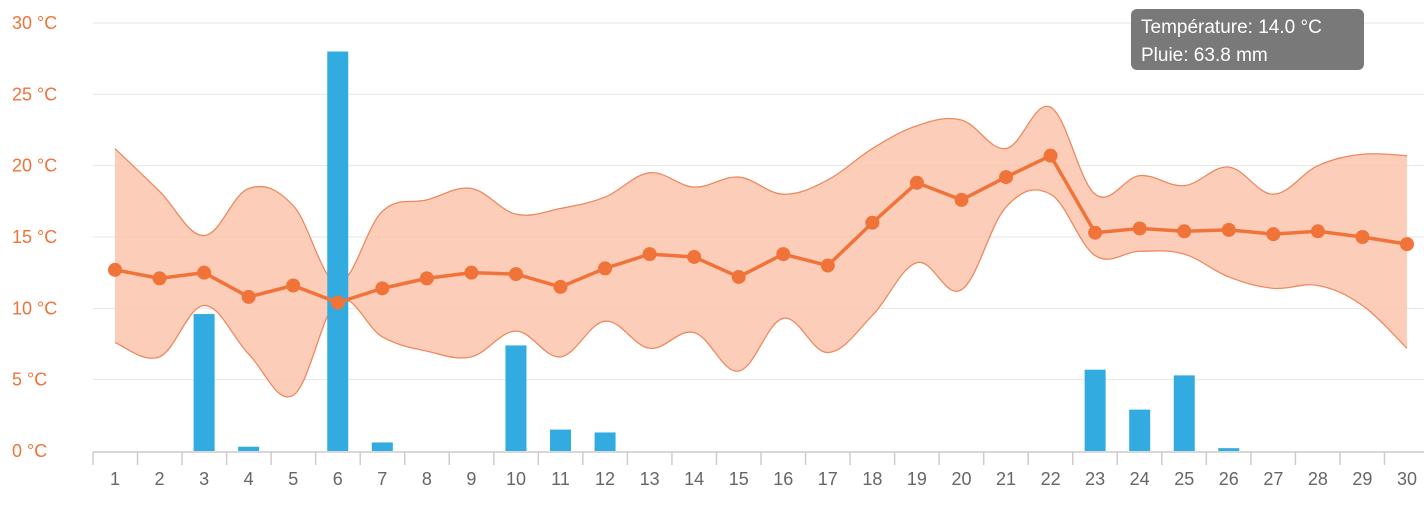  Describe the element at coordinates (34, 166) in the screenshot. I see `y-tick-label: 20 °C` at that location.